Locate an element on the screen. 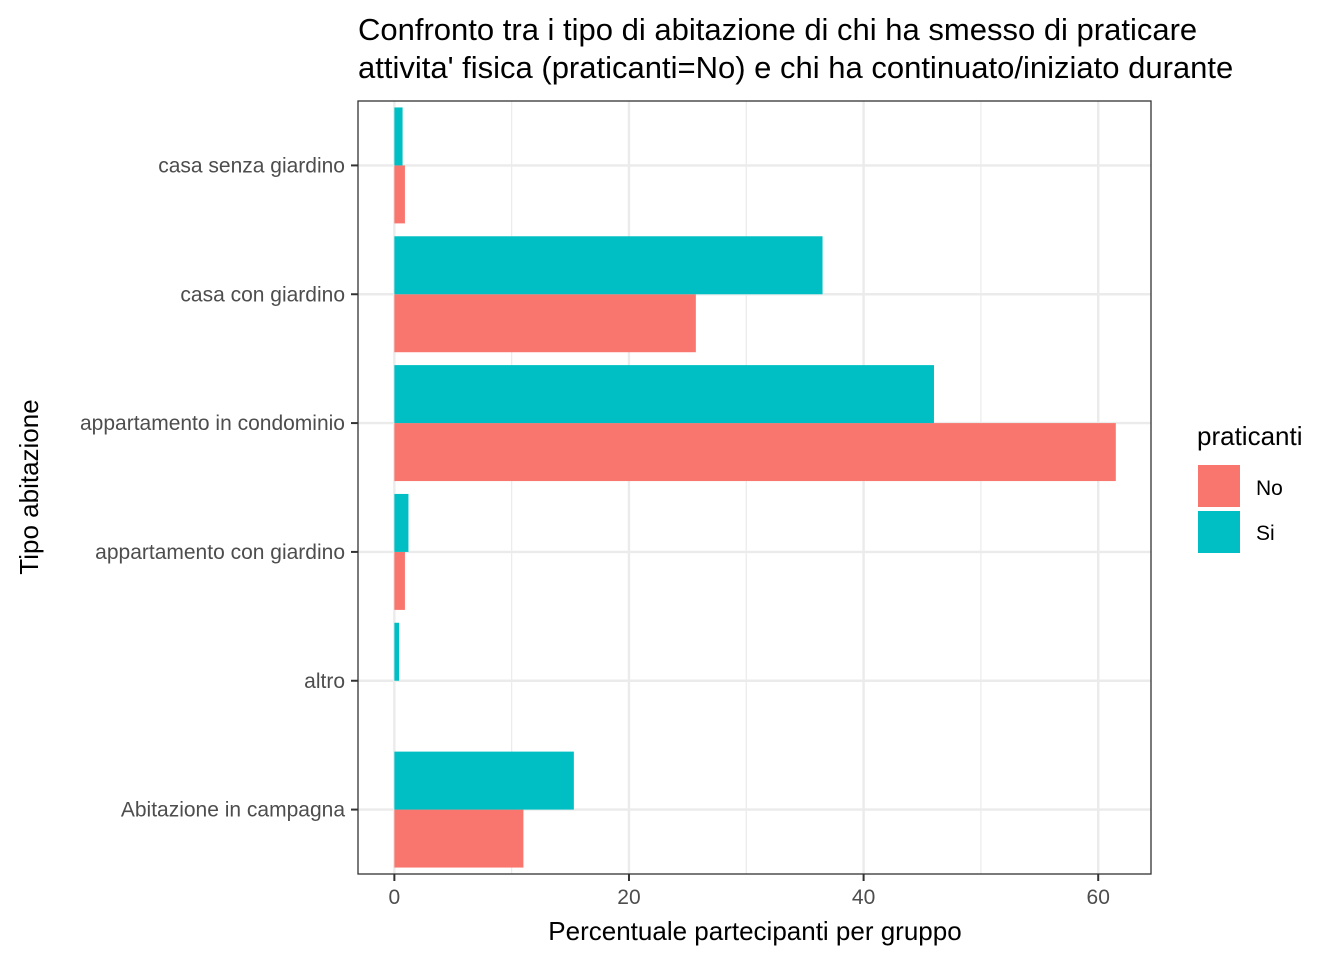  y-tick-label: appartamento in condominio is located at coordinates (212, 423).